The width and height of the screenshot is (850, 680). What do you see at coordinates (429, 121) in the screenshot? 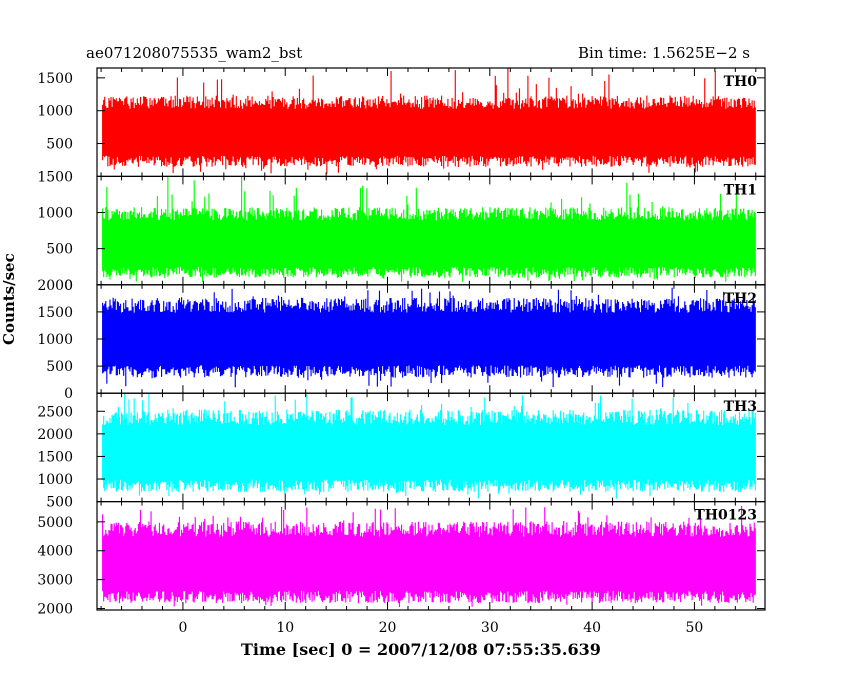
I see `series-th0` at bounding box center [429, 121].